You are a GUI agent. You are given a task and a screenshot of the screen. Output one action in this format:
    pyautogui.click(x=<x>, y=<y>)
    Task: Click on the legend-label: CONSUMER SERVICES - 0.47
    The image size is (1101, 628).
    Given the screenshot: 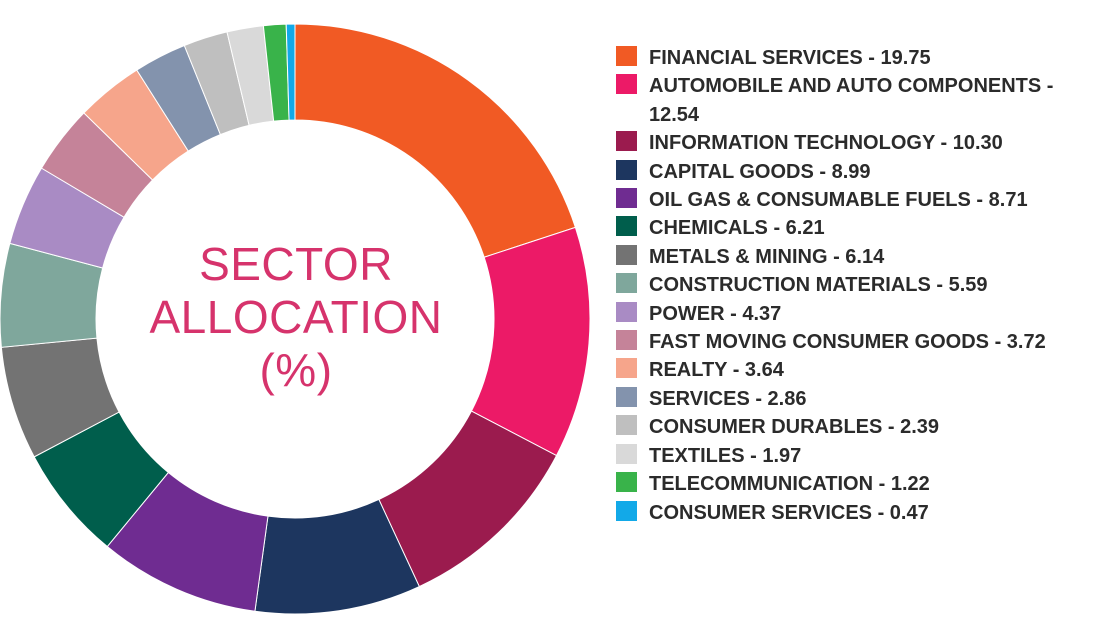 What is the action you would take?
    pyautogui.click(x=789, y=512)
    